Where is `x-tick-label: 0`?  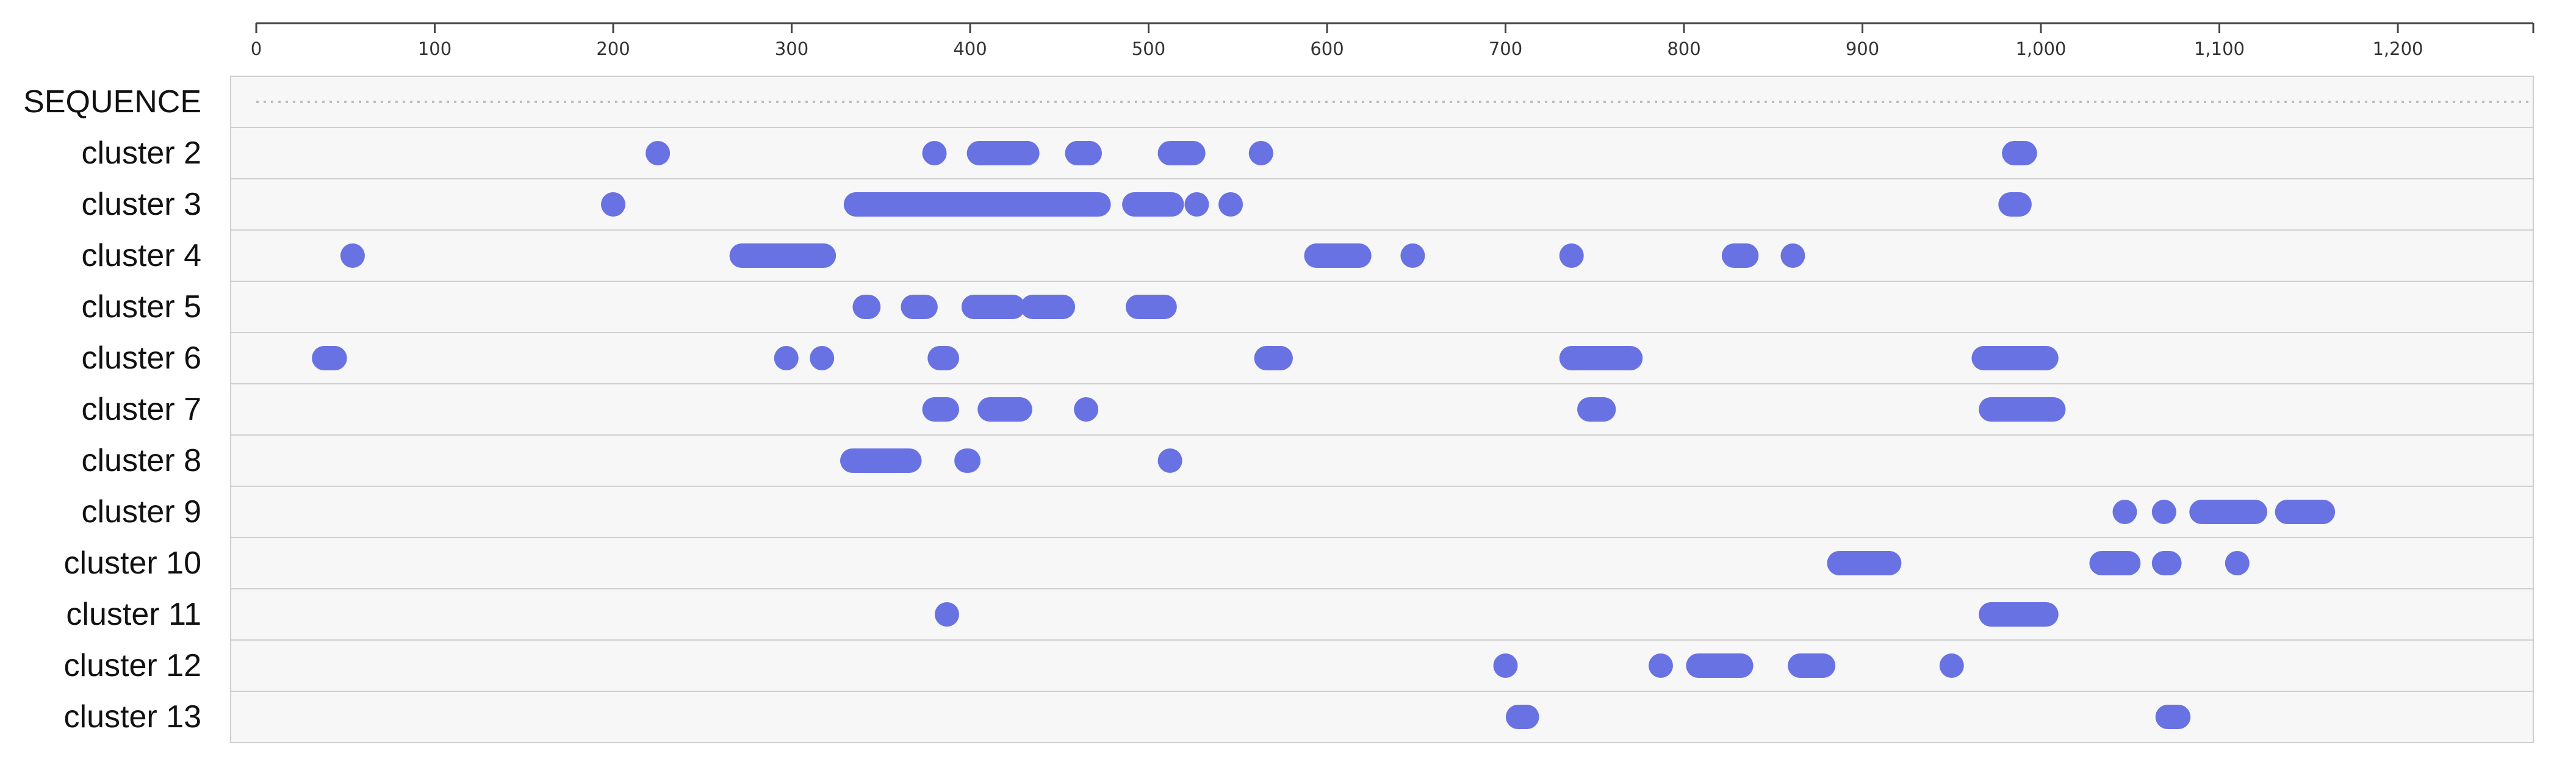 x-tick-label: 0 is located at coordinates (256, 48).